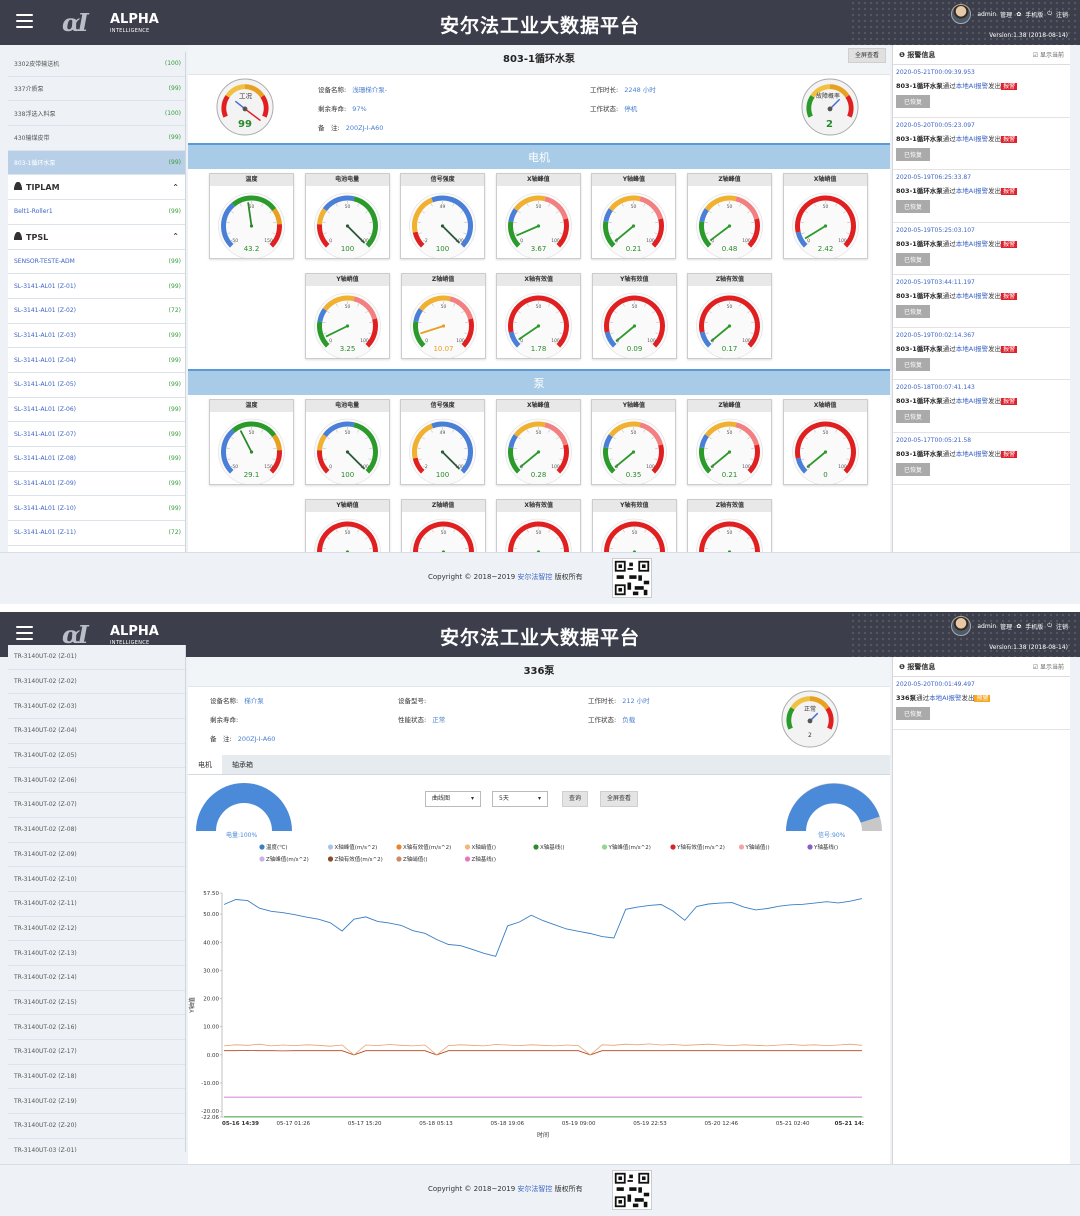 The width and height of the screenshot is (1080, 1216). What do you see at coordinates (96, 1003) in the screenshot?
I see `sidebar-item: TR-3140UT-02 (Z-15)` at bounding box center [96, 1003].